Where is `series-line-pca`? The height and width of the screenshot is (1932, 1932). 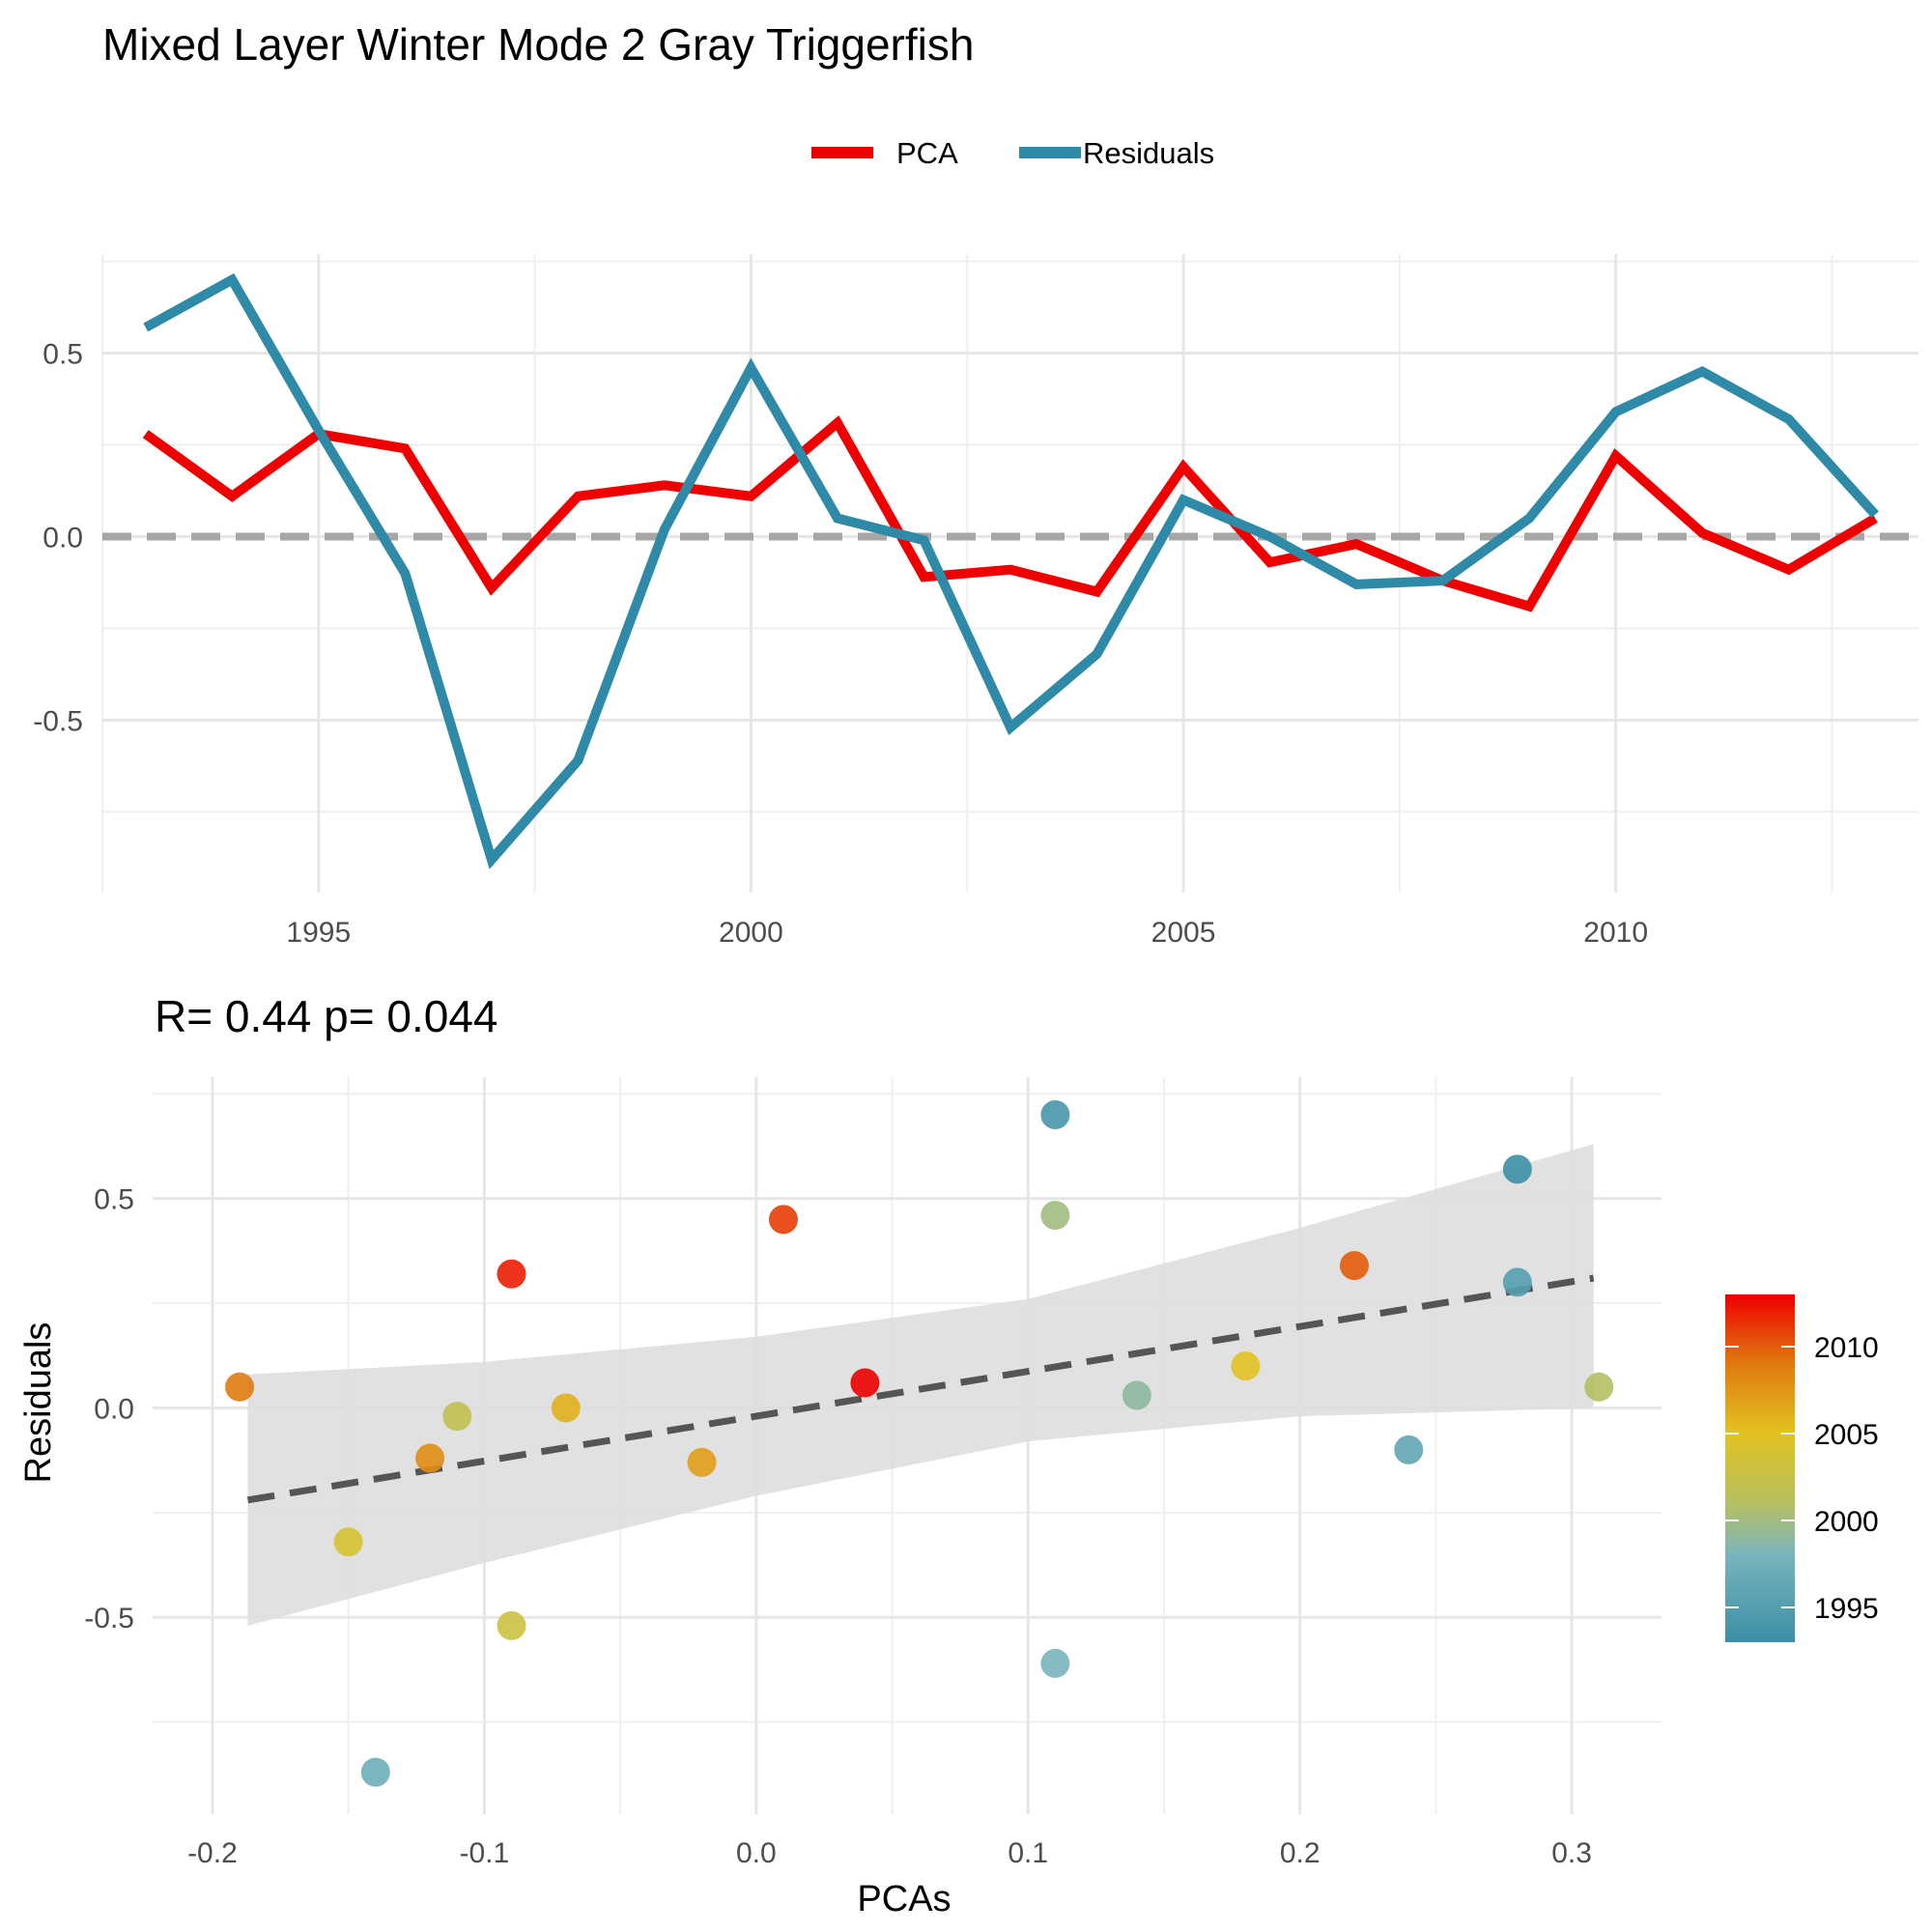
series-line-pca is located at coordinates (1010, 513).